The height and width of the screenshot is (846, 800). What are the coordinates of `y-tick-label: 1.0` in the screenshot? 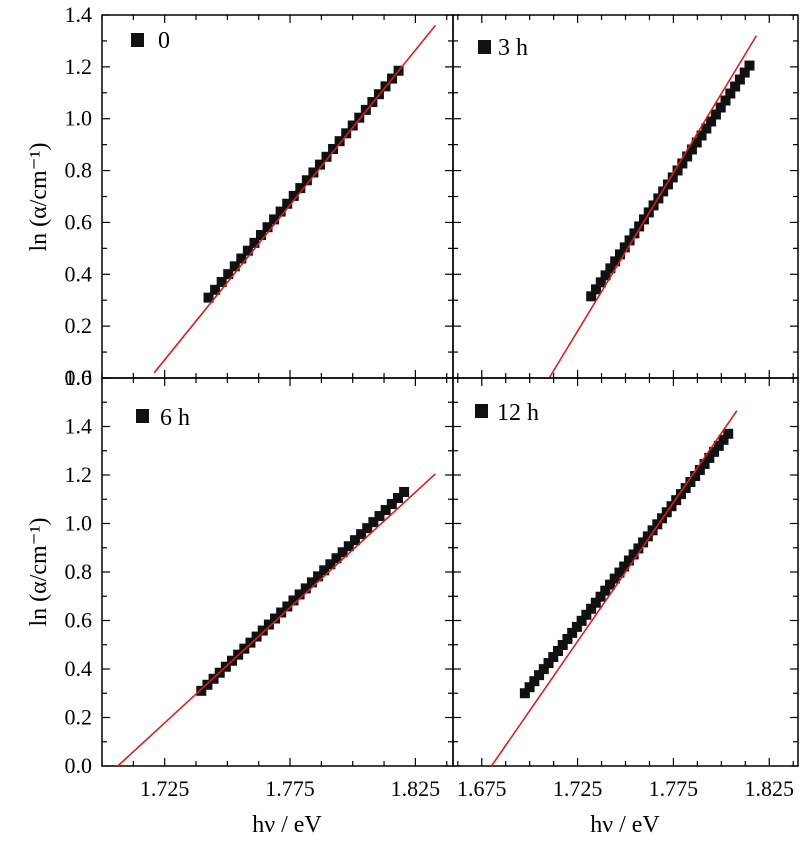 It's located at (79, 523).